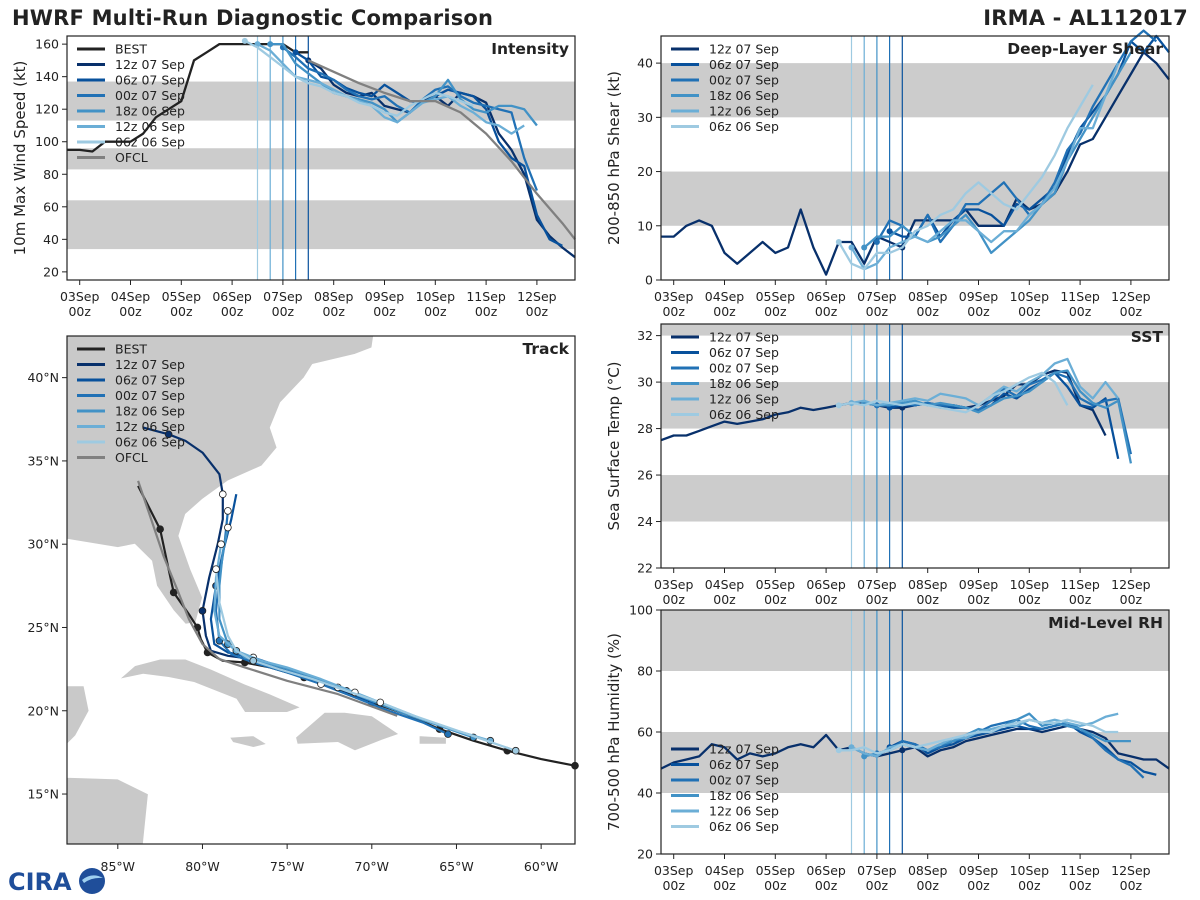  What do you see at coordinates (928, 870) in the screenshot?
I see `rh-xtick-label: 08Sep` at bounding box center [928, 870].